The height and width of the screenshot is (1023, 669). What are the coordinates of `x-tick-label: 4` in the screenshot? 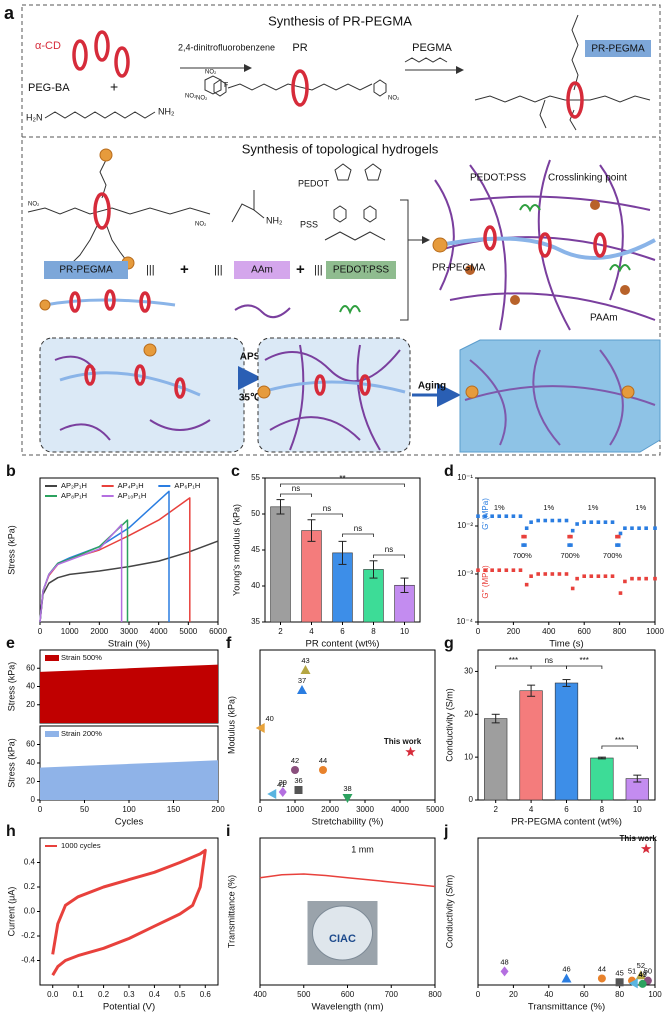 It's located at (311, 631).